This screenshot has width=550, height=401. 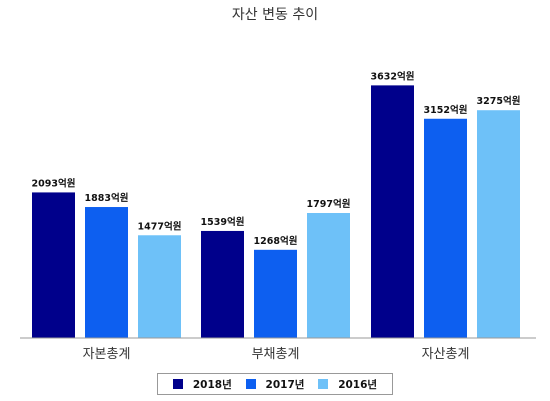 What do you see at coordinates (328, 275) in the screenshot?
I see `bar-부채총계-2016년` at bounding box center [328, 275].